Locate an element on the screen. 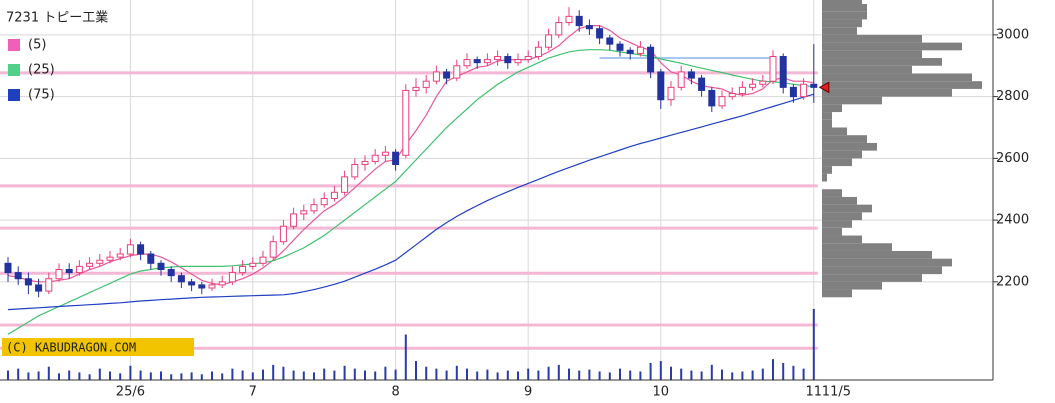 The width and height of the screenshot is (1055, 403). chart-title: 7231 トピー工業 is located at coordinates (57, 18).